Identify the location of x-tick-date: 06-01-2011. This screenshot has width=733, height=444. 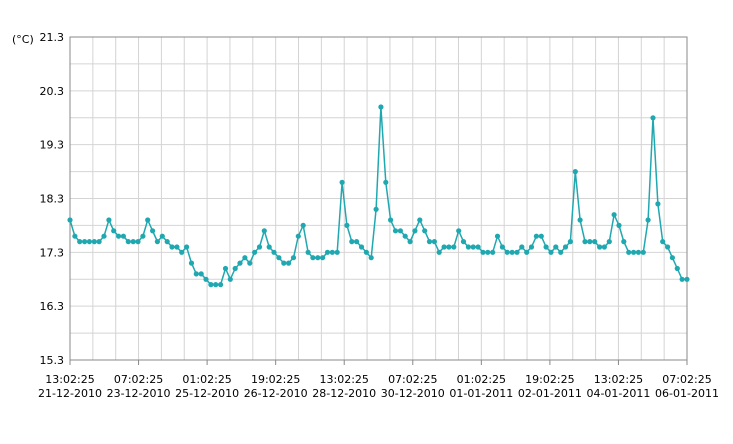
(687, 393).